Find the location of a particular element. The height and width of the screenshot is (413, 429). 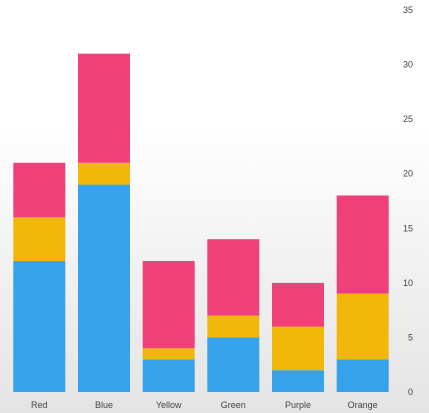

y-tick-label: 15 is located at coordinates (408, 228).